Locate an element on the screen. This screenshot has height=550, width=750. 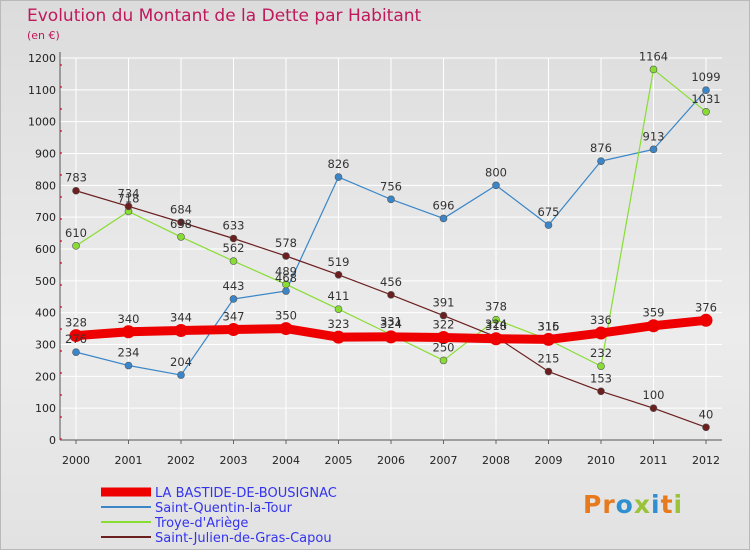
y-tick-label: 300 is located at coordinates (45, 345).